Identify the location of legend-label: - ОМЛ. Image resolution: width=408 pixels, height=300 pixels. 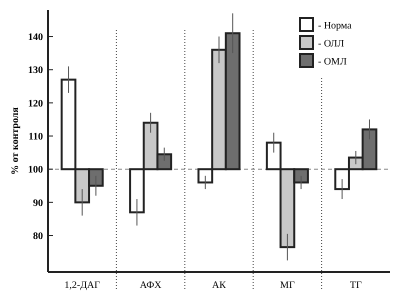
(332, 62).